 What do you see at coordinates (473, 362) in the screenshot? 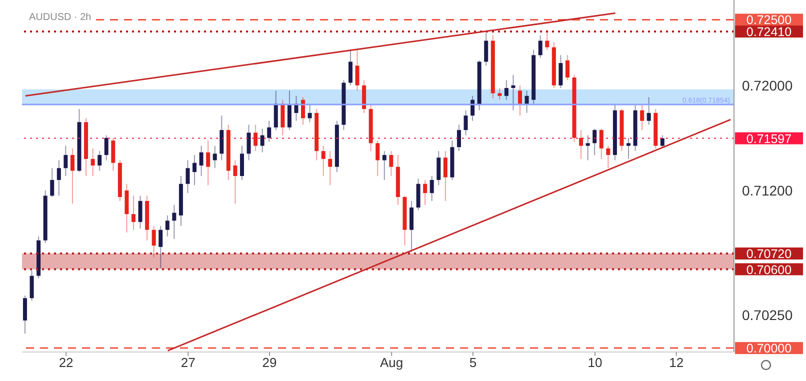
I see `x-tick-label: 5` at bounding box center [473, 362].